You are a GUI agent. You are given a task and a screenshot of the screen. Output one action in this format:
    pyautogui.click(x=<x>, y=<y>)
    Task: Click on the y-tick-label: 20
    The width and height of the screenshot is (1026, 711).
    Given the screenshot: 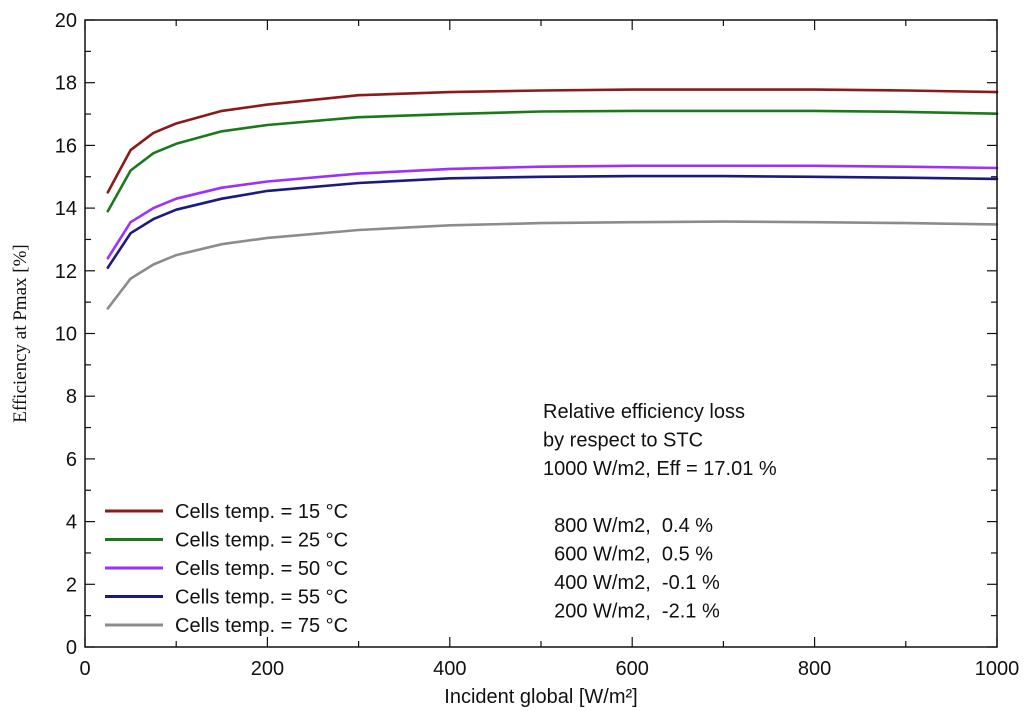 What is the action you would take?
    pyautogui.click(x=66, y=21)
    